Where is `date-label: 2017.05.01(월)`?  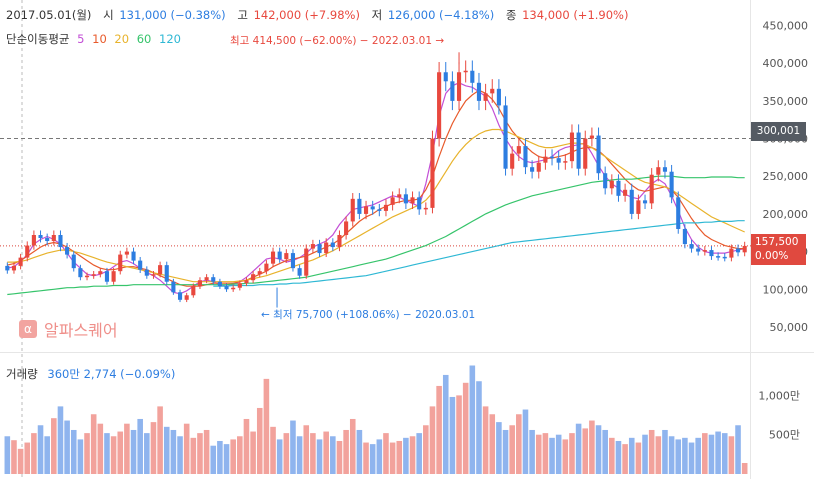
date-label: 2017.05.01(월) is located at coordinates (49, 15).